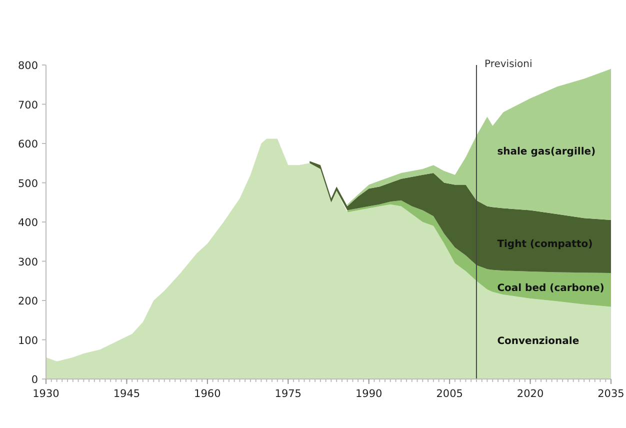 Image resolution: width=626 pixels, height=428 pixels. I want to click on series-label: Convenzionale, so click(538, 342).